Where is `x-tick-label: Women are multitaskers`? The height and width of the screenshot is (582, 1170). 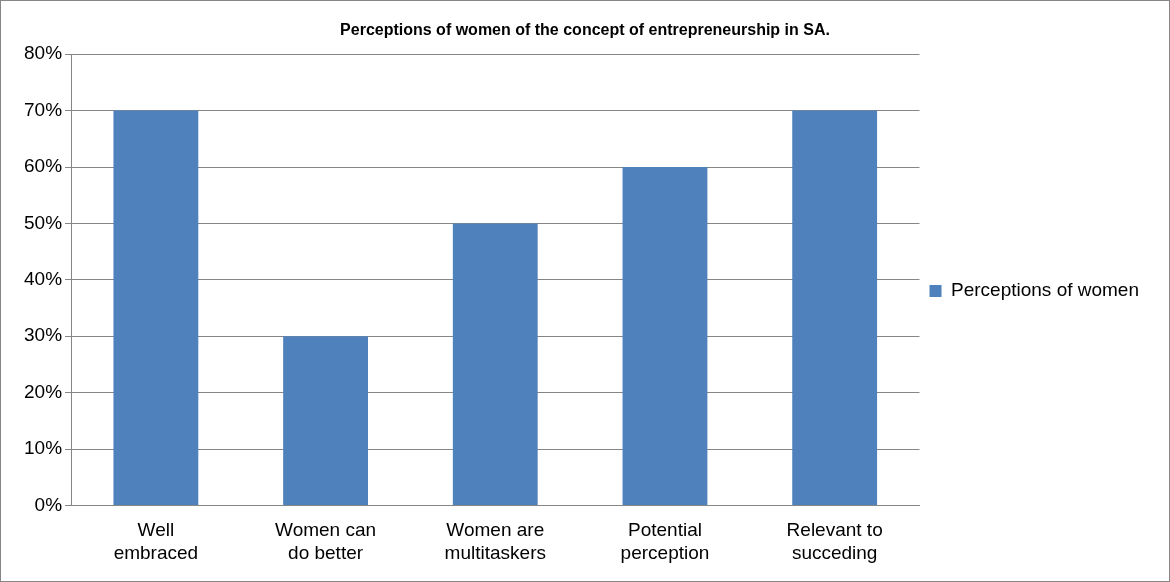 x-tick-label: Women are multitaskers is located at coordinates (495, 541).